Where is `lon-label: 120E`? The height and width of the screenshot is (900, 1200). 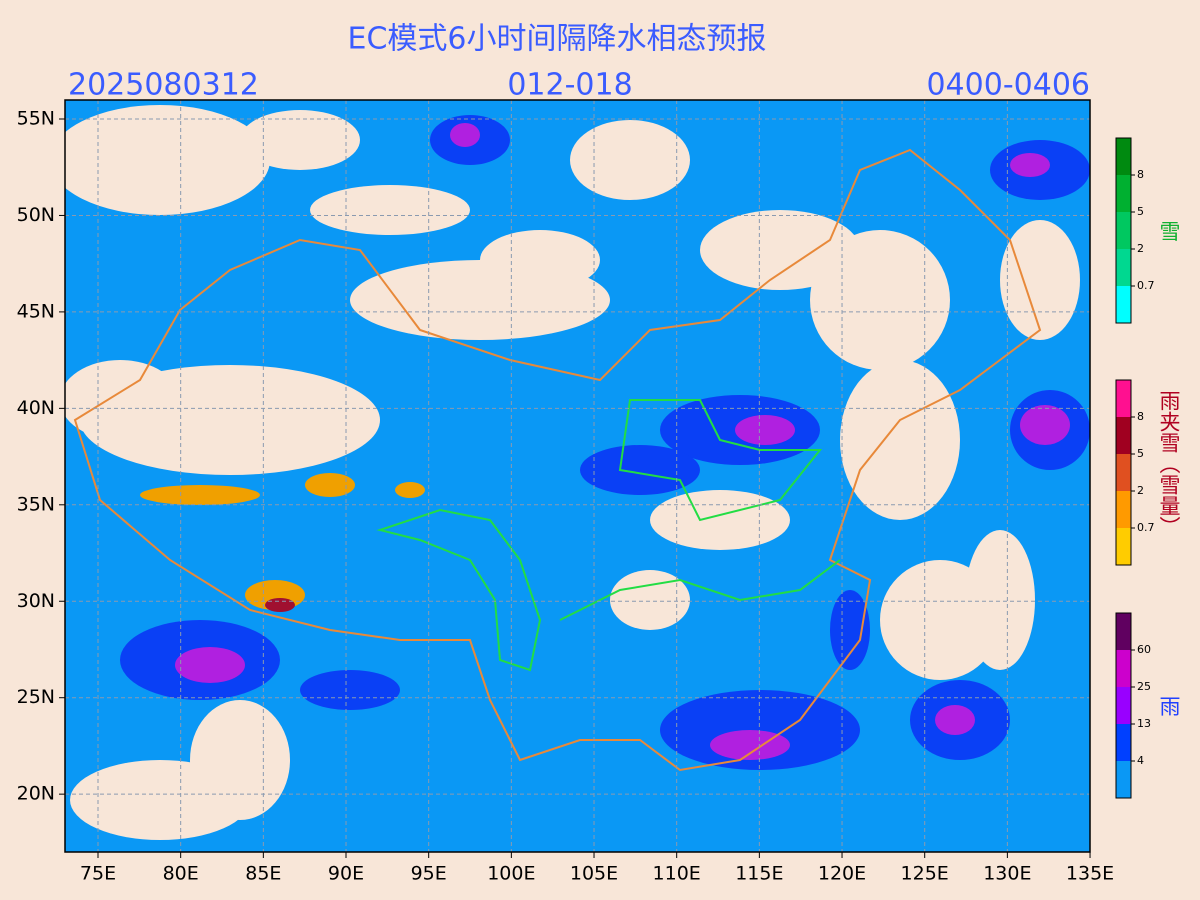 lon-label: 120E is located at coordinates (842, 874).